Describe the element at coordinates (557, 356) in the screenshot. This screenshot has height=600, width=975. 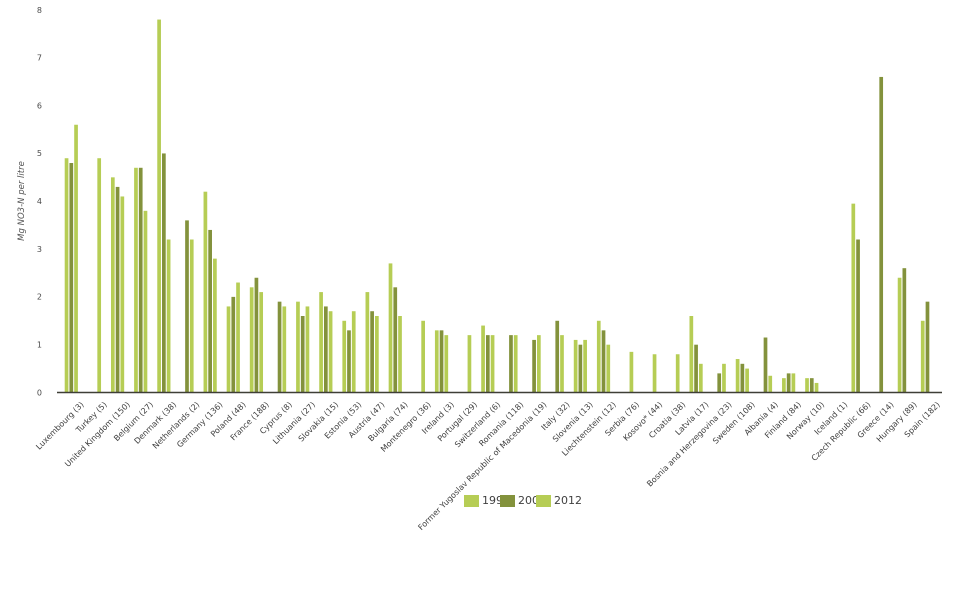
I see `bar-2002-Italy (32)` at that location.